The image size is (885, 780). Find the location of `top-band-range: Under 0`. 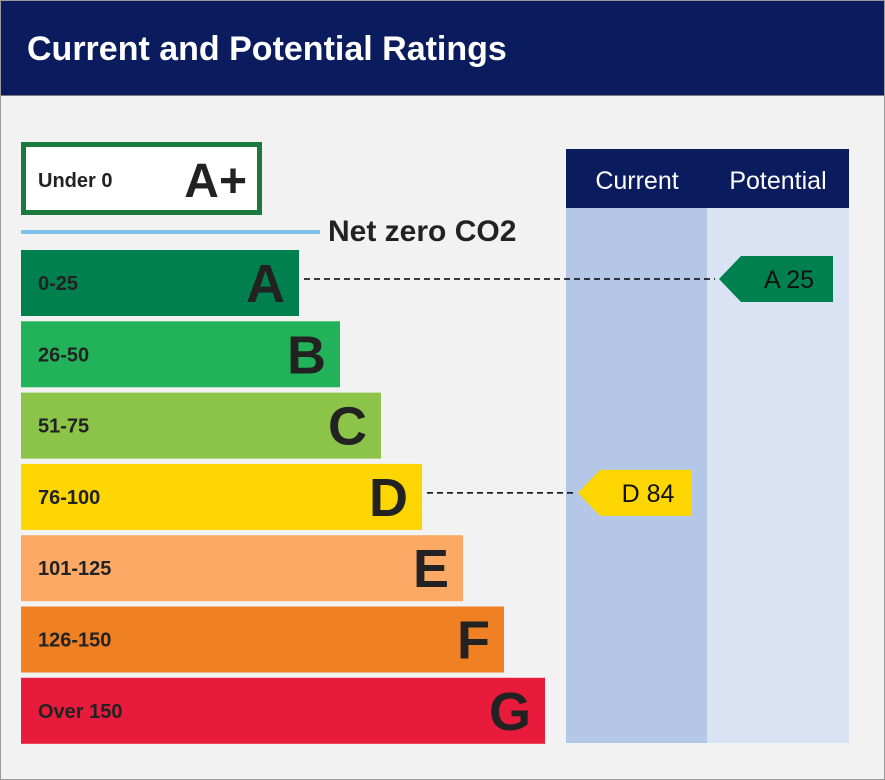

top-band-range: Under 0 is located at coordinates (75, 181).